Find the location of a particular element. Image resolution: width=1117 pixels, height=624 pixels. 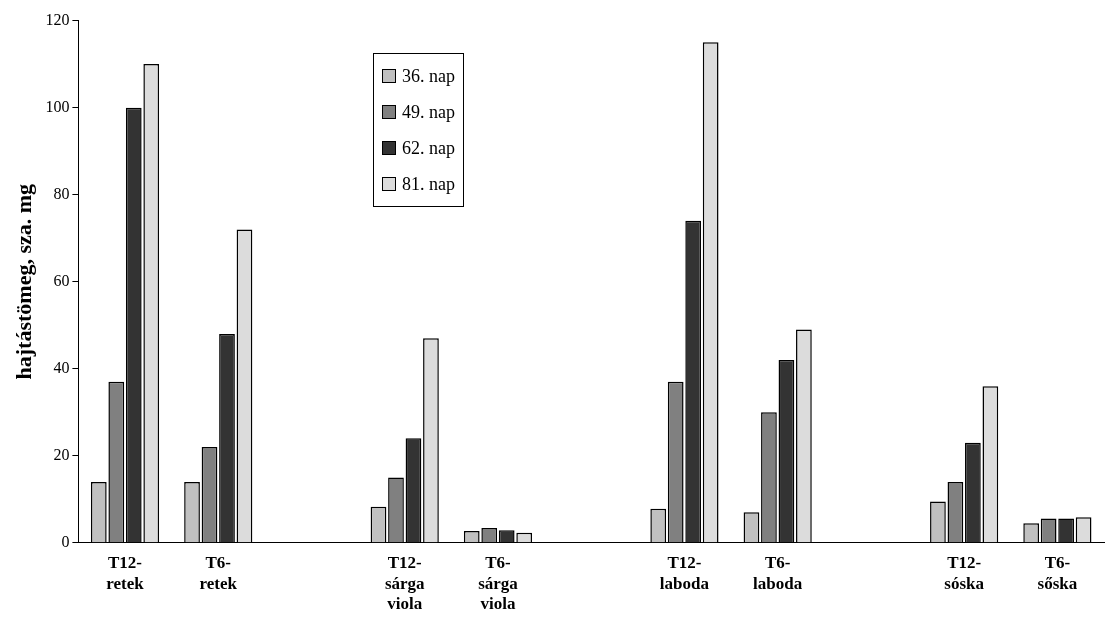

y-tick-label: 100 is located at coordinates (57, 106).